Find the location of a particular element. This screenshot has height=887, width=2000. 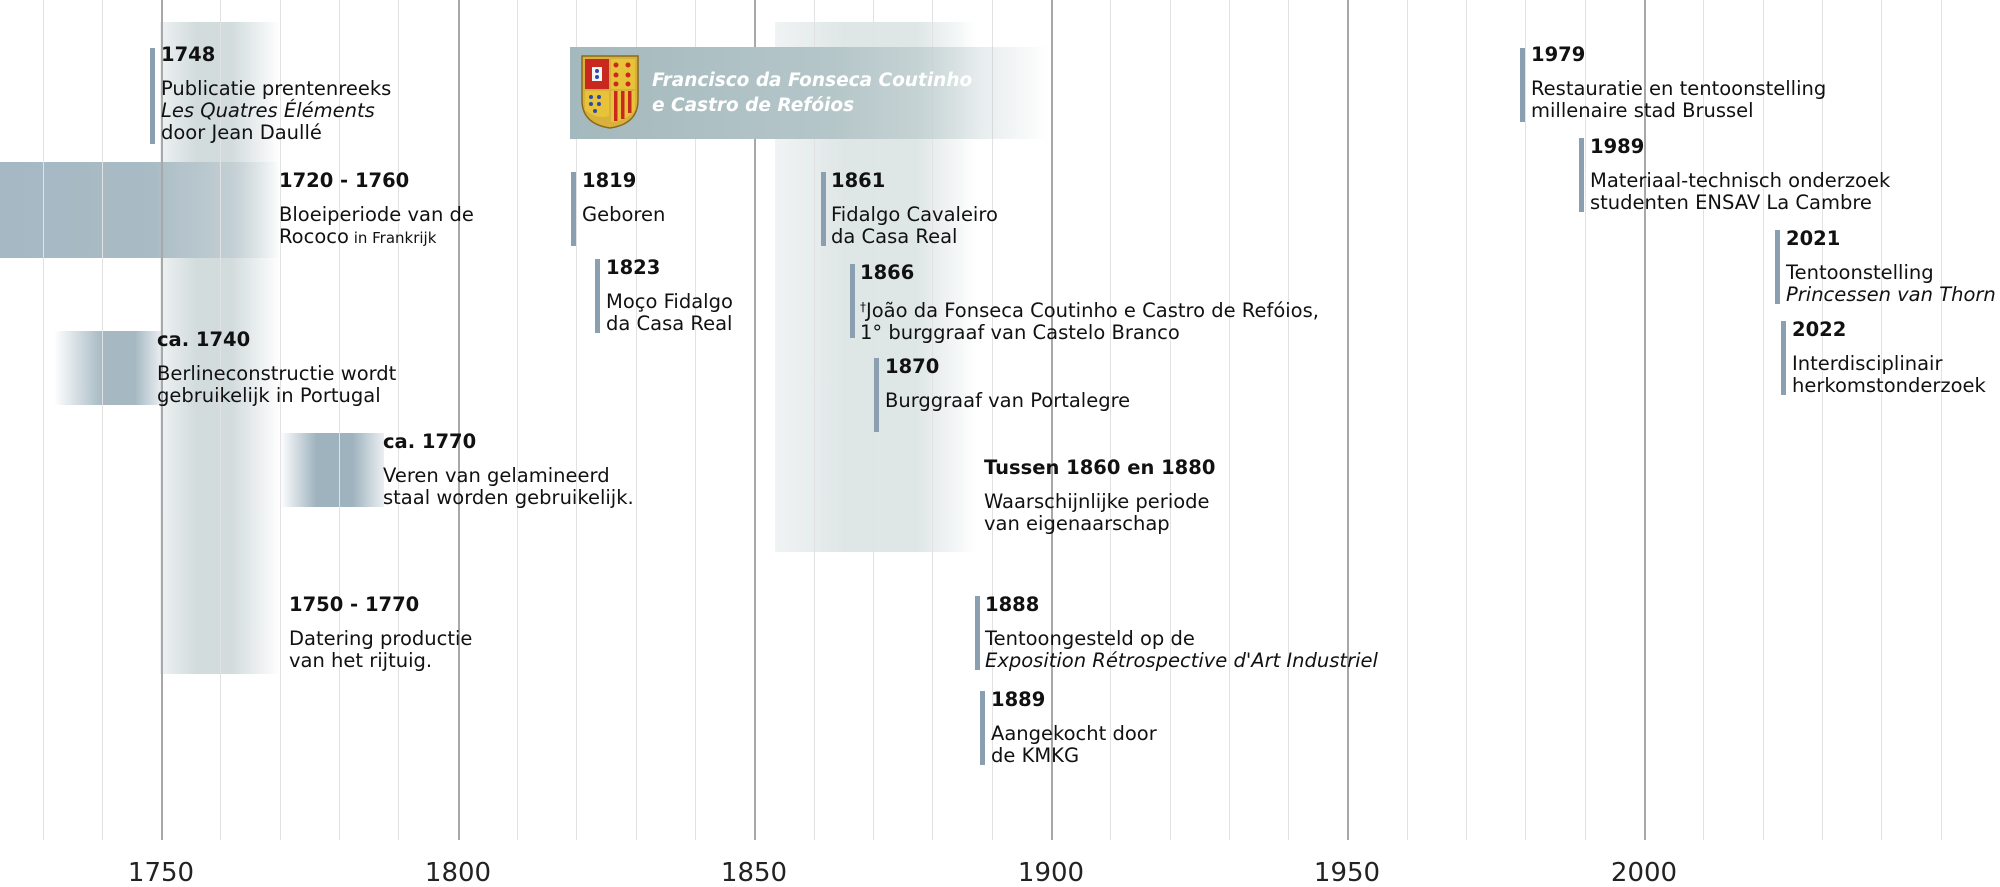

owner-banner is located at coordinates (810, 93).